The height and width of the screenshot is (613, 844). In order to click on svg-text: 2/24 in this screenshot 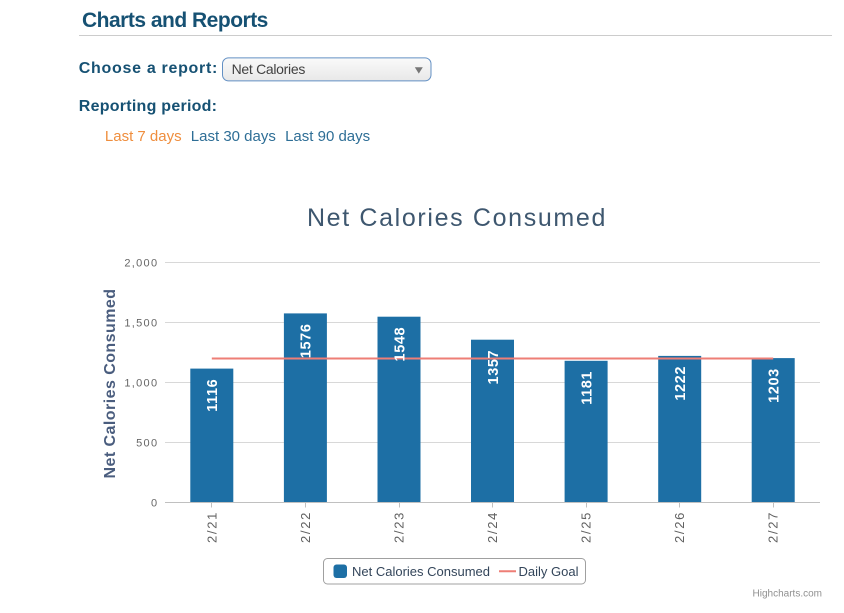, I will do `click(492, 527)`.